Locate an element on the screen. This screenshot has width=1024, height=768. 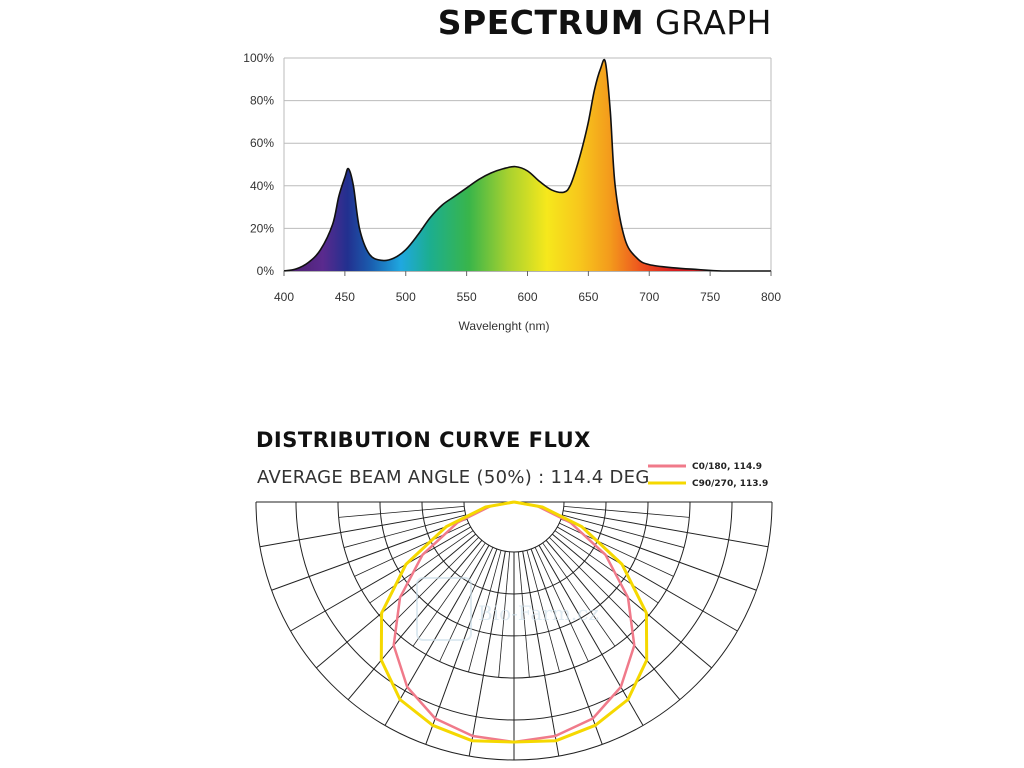
spectrum-x-tick-800: 800 is located at coordinates (771, 297).